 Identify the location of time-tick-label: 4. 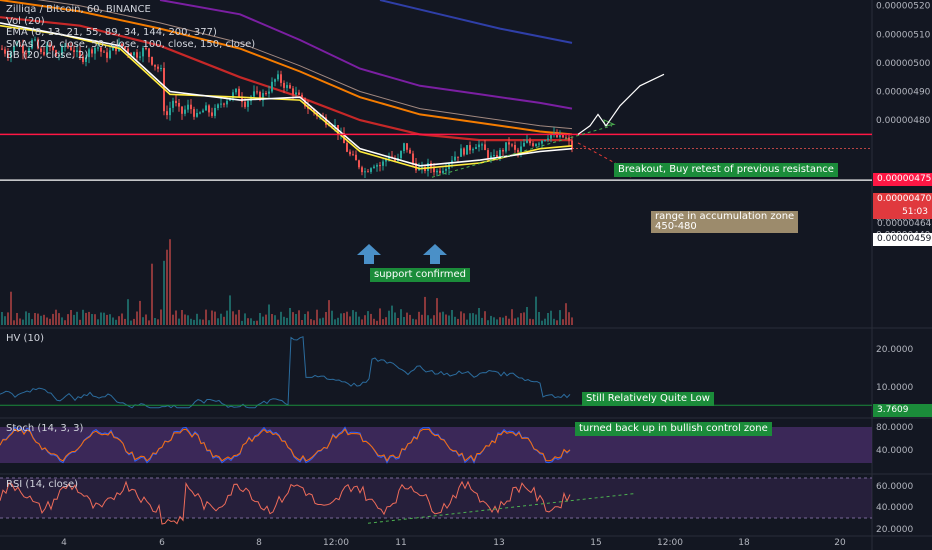
(64, 543).